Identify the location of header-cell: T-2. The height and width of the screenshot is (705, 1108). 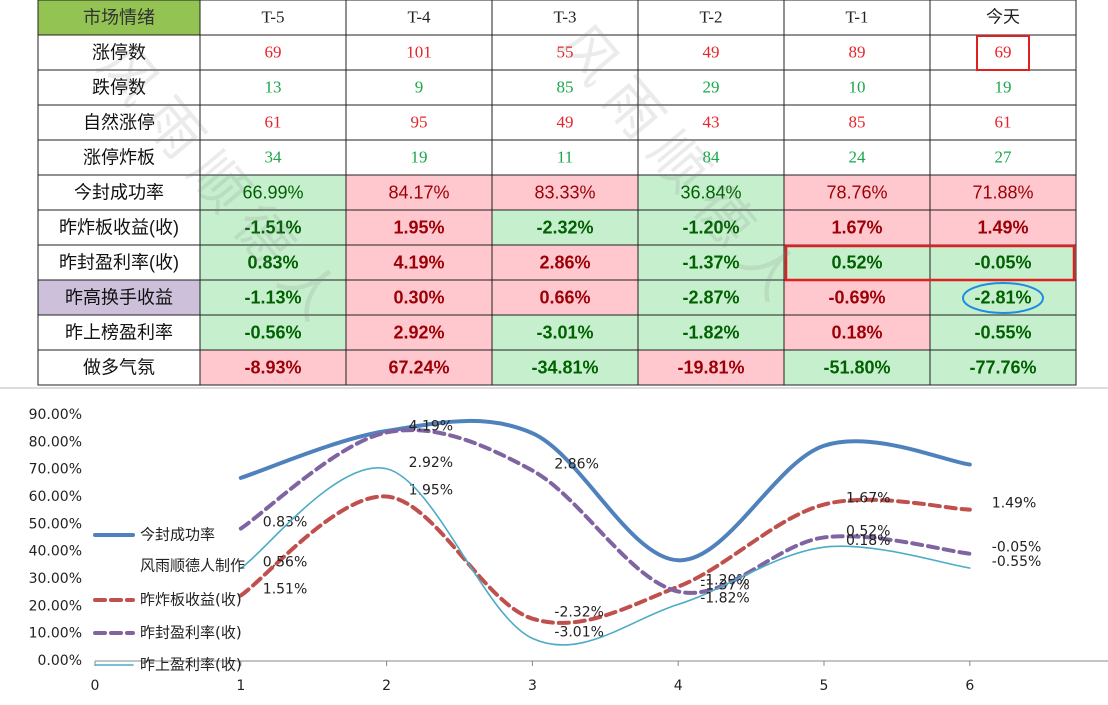
(711, 16).